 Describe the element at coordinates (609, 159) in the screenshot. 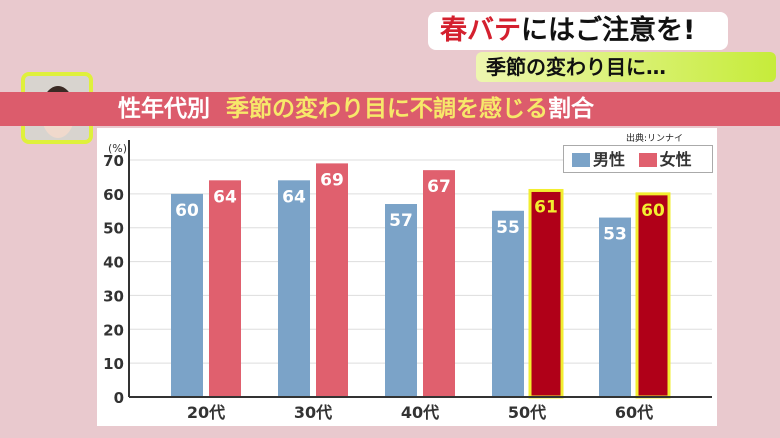

I see `legend-label-male: 男性` at that location.